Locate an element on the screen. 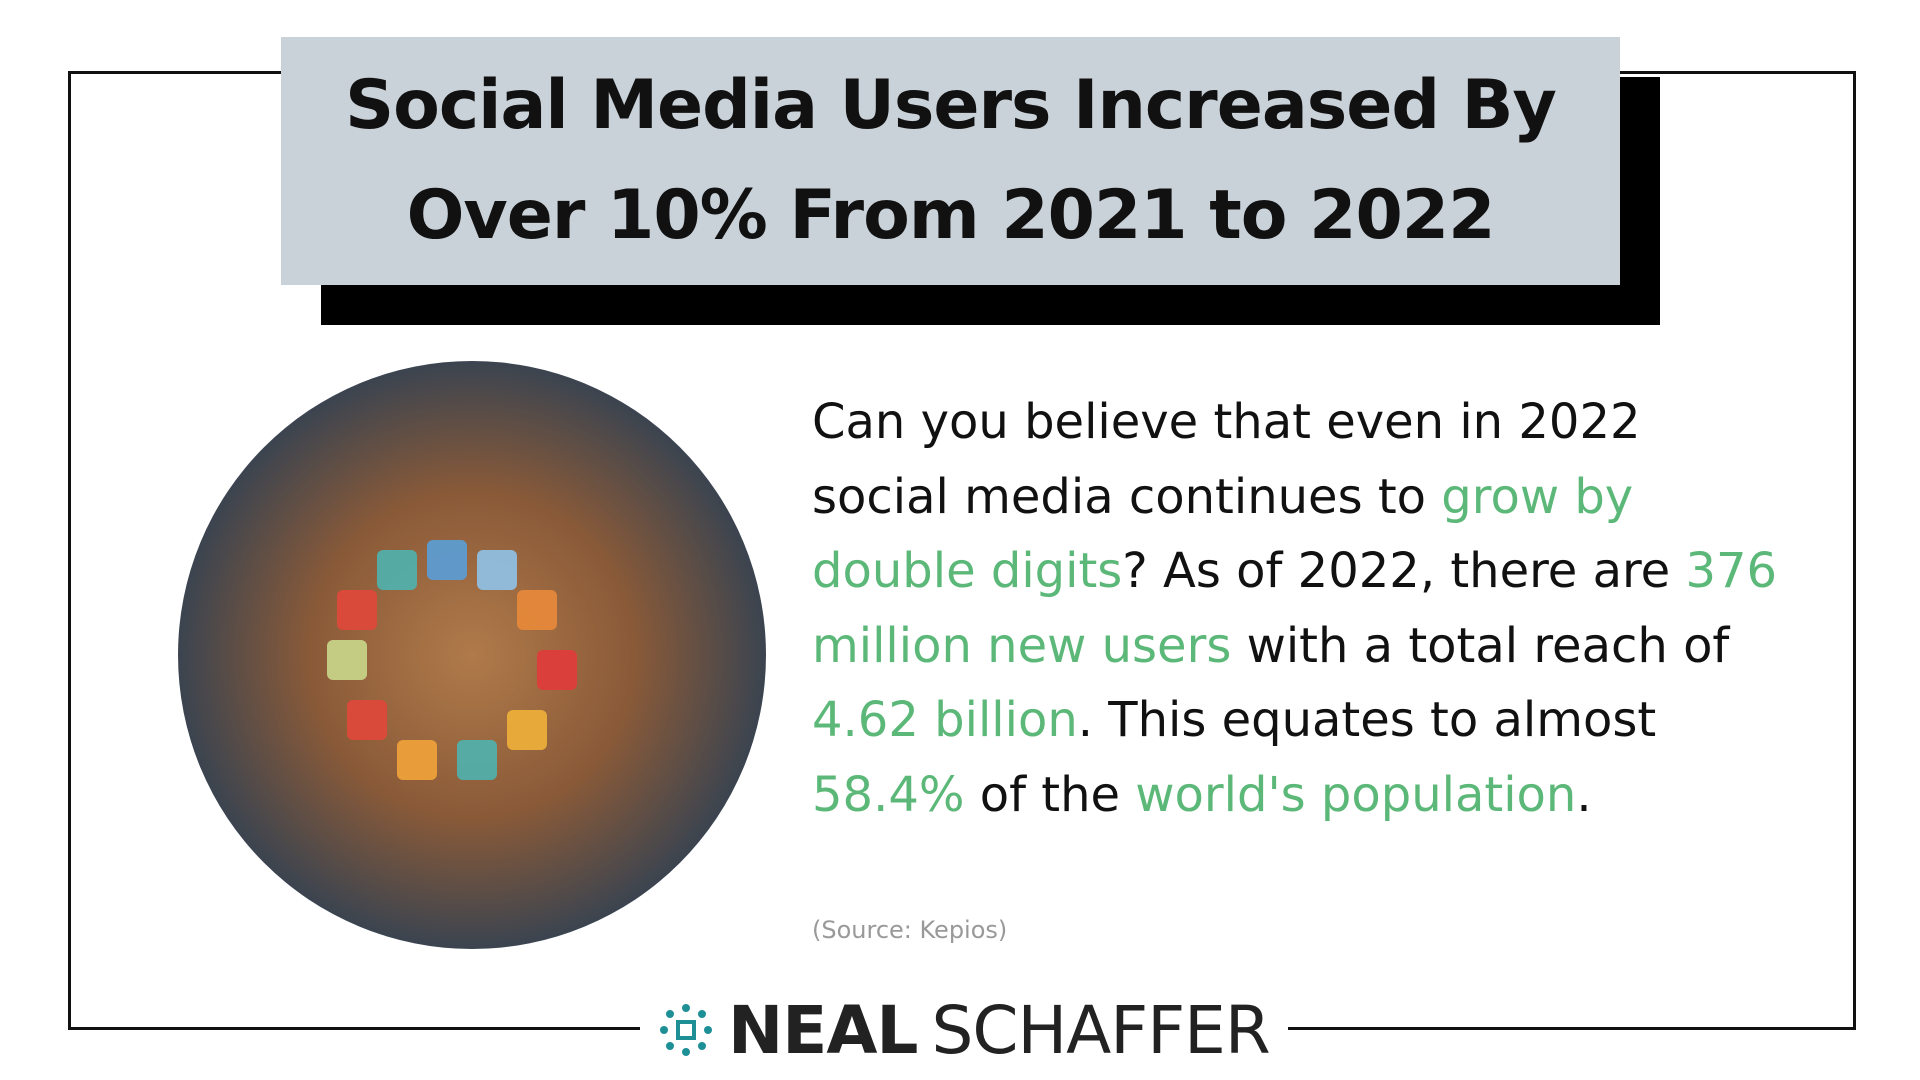  highlight-text: 4.62 billion is located at coordinates (945, 720).